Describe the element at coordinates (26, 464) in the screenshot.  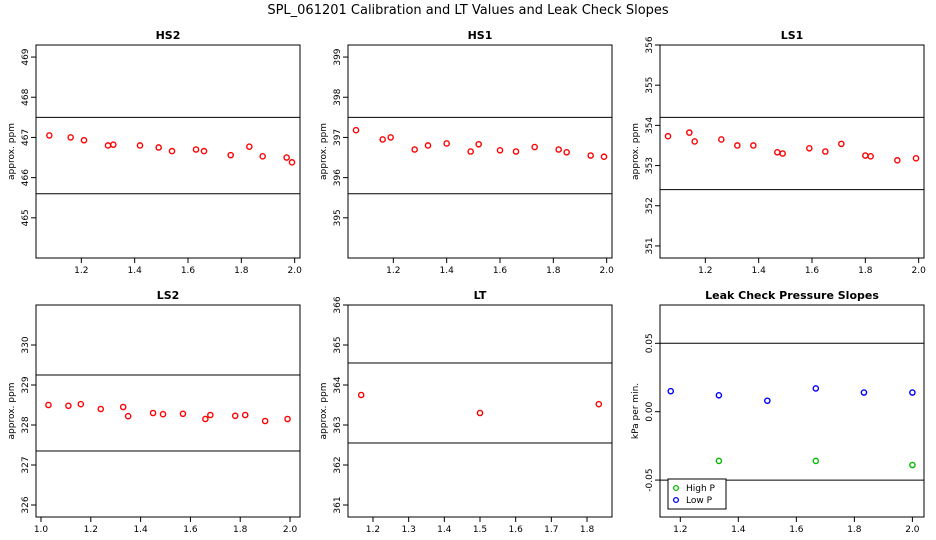
I see `y-tick-label: 327` at that location.